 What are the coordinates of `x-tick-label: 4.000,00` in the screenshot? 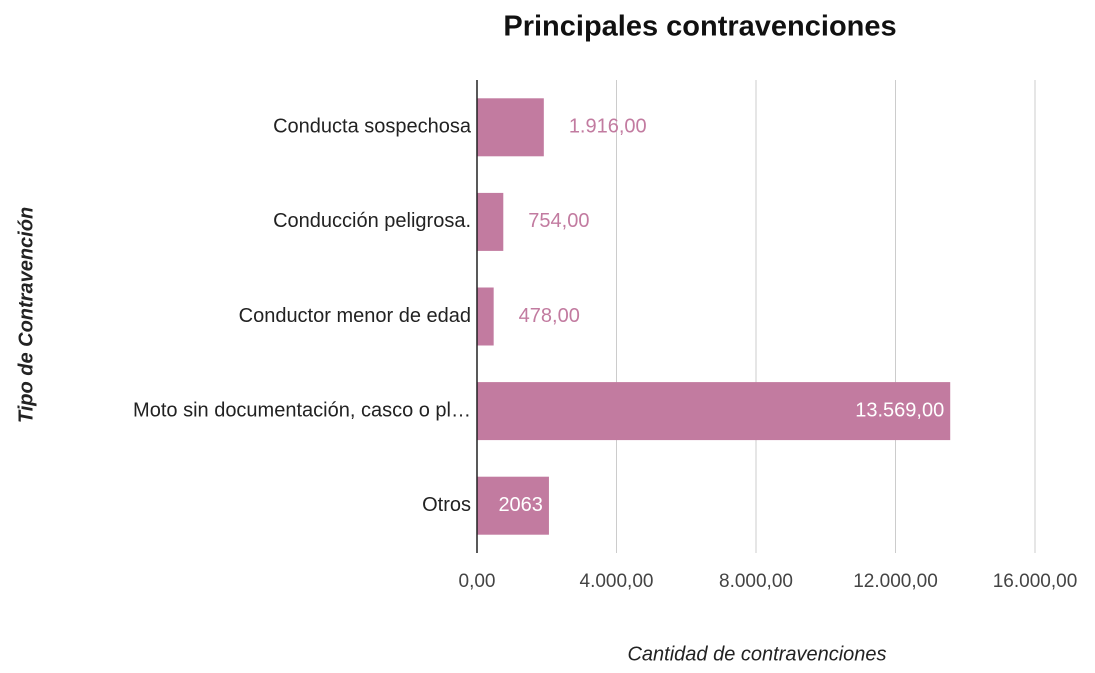 It's located at (617, 581).